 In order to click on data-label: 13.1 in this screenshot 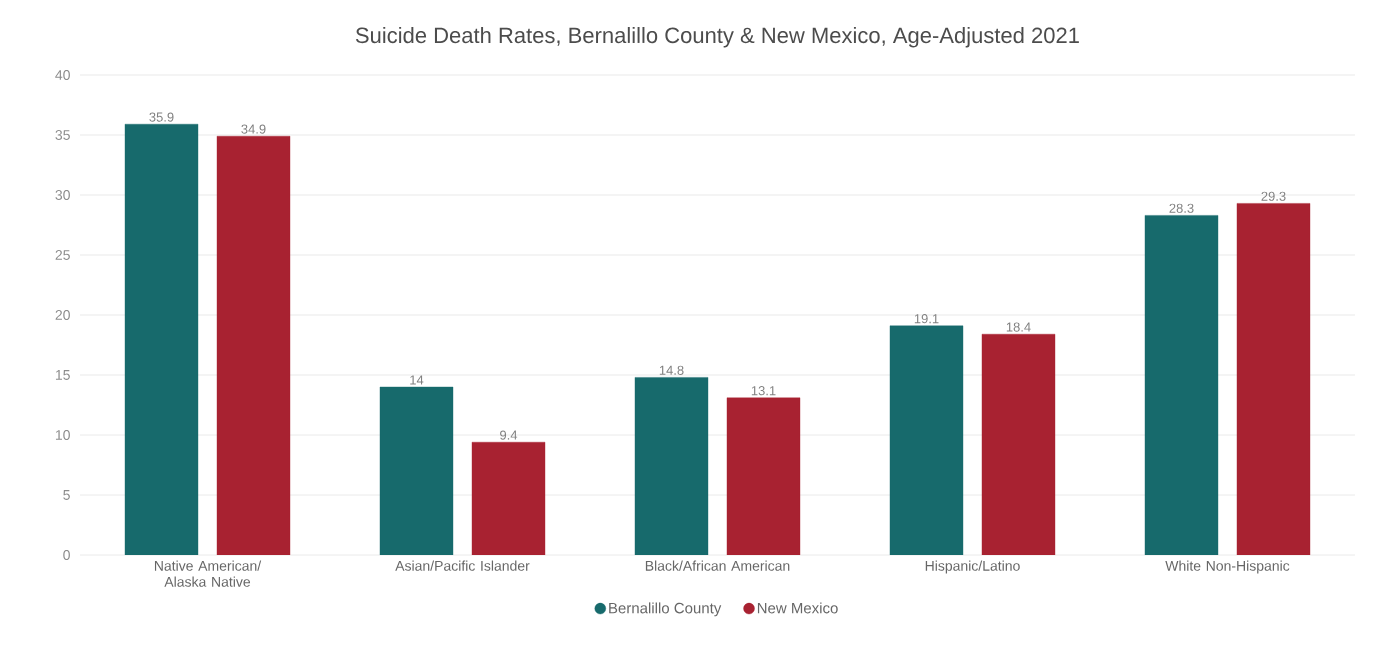, I will do `click(763, 391)`.